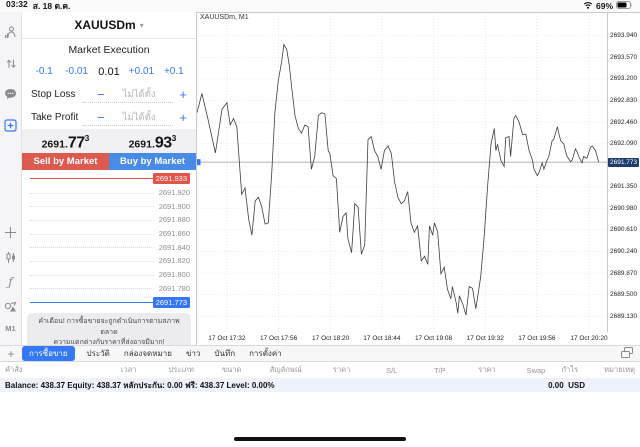 The height and width of the screenshot is (447, 640). I want to click on ladder-price: 2691.780, so click(174, 288).